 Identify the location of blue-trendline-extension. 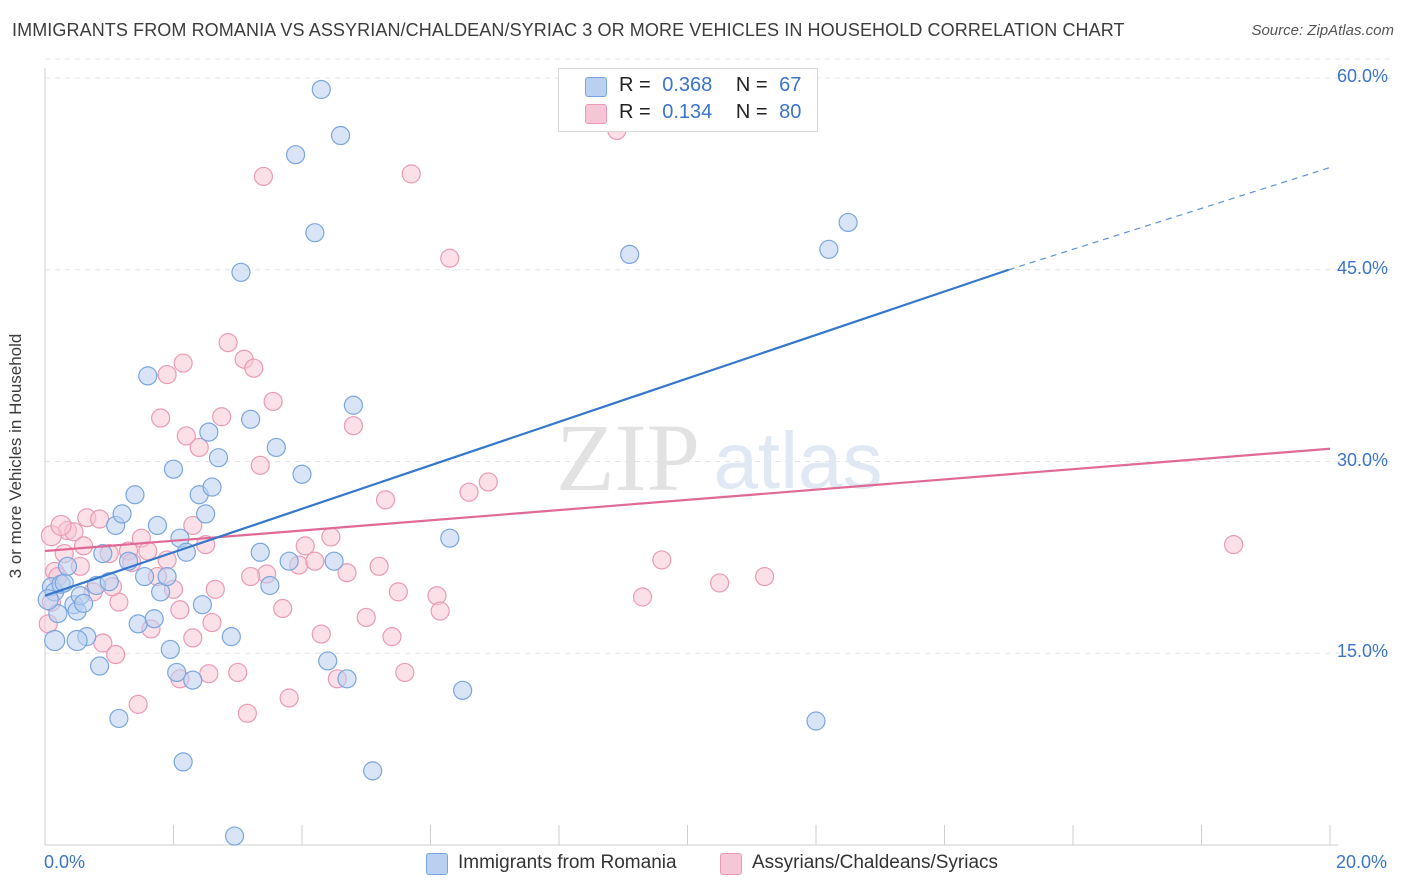
(1169, 218).